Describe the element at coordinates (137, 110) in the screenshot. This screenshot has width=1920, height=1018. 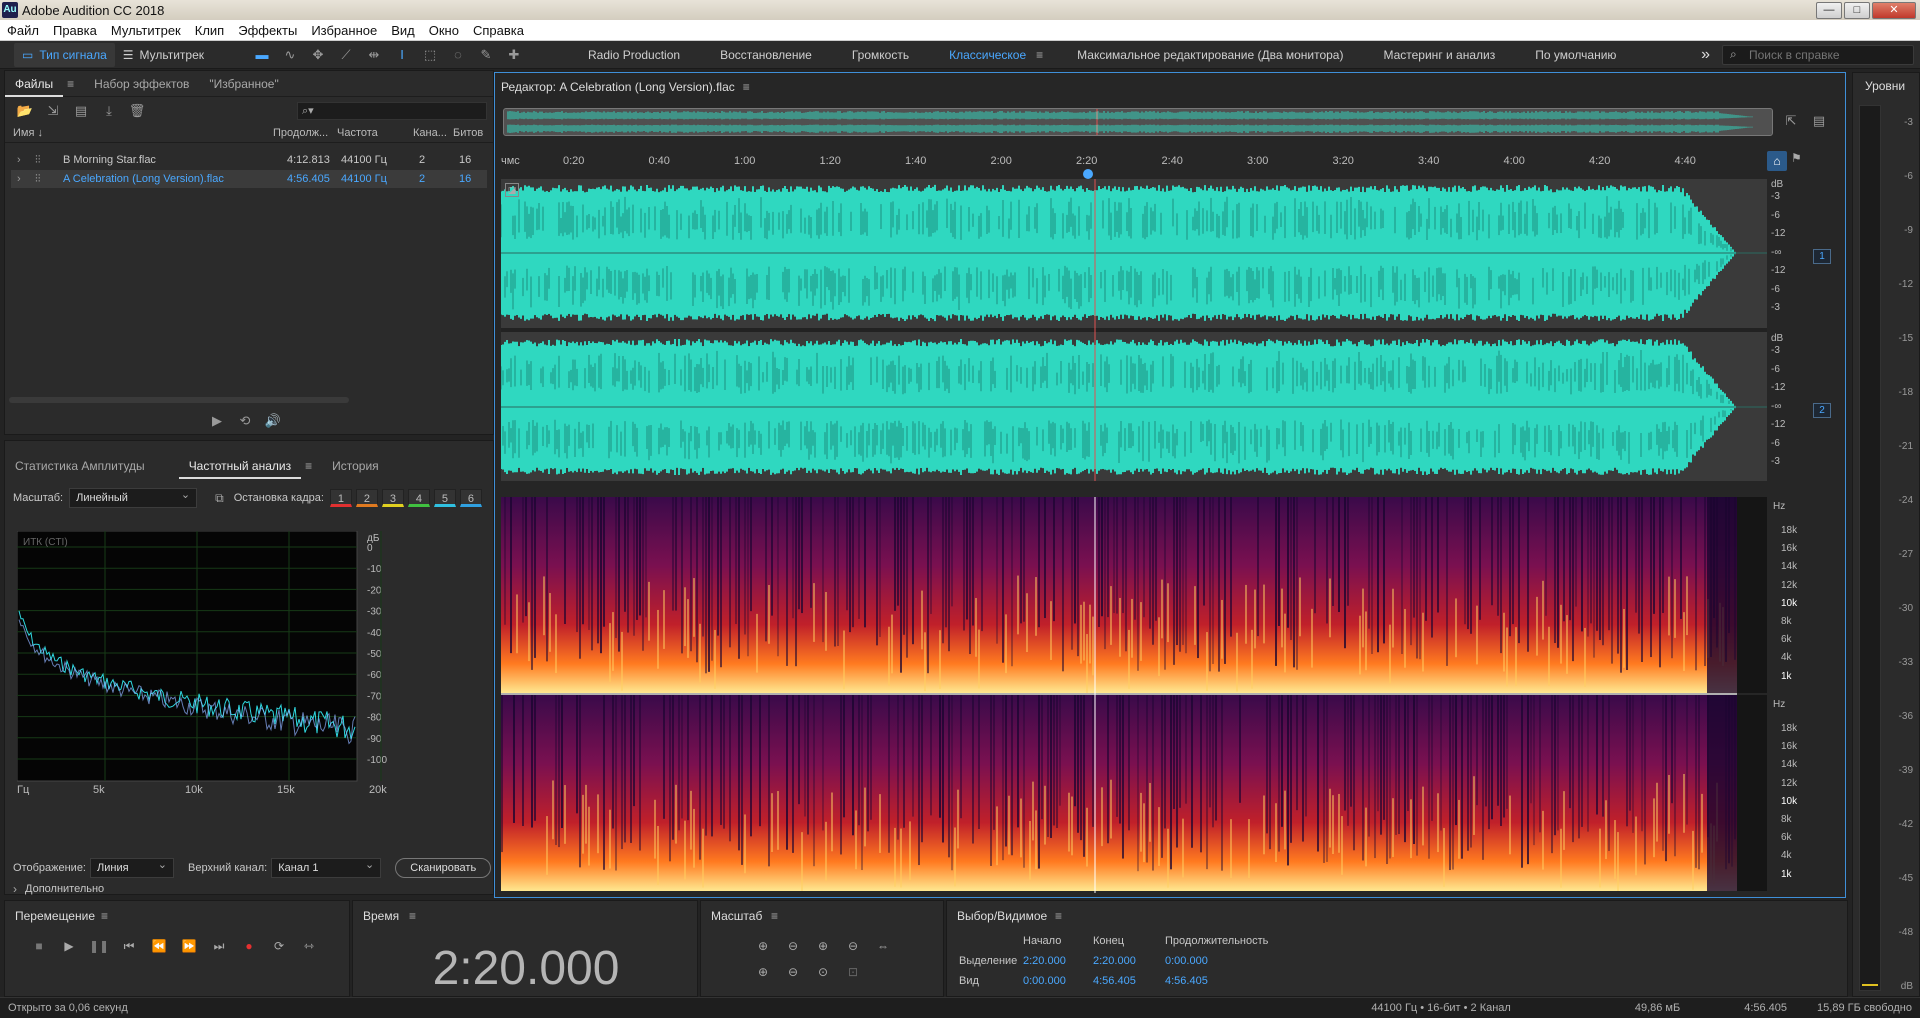
I see `delete-file-icon: 🗑` at that location.